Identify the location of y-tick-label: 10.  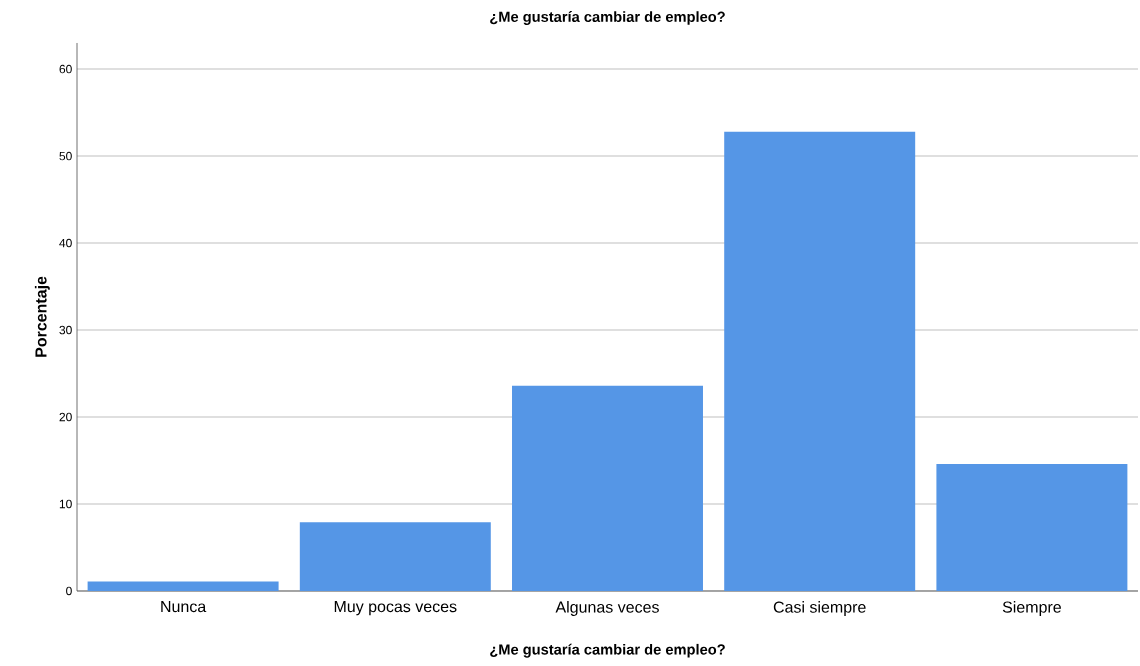
(65, 504).